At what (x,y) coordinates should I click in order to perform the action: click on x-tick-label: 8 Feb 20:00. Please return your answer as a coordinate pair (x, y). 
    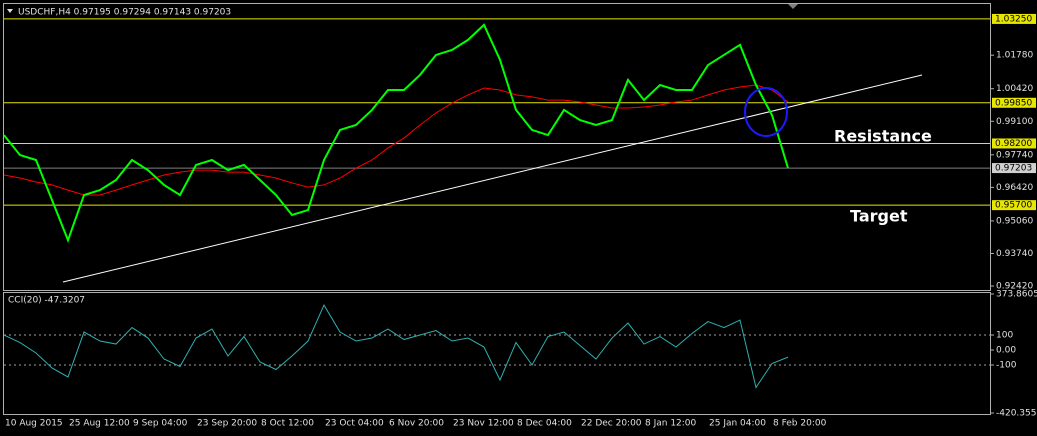
    Looking at the image, I should click on (800, 424).